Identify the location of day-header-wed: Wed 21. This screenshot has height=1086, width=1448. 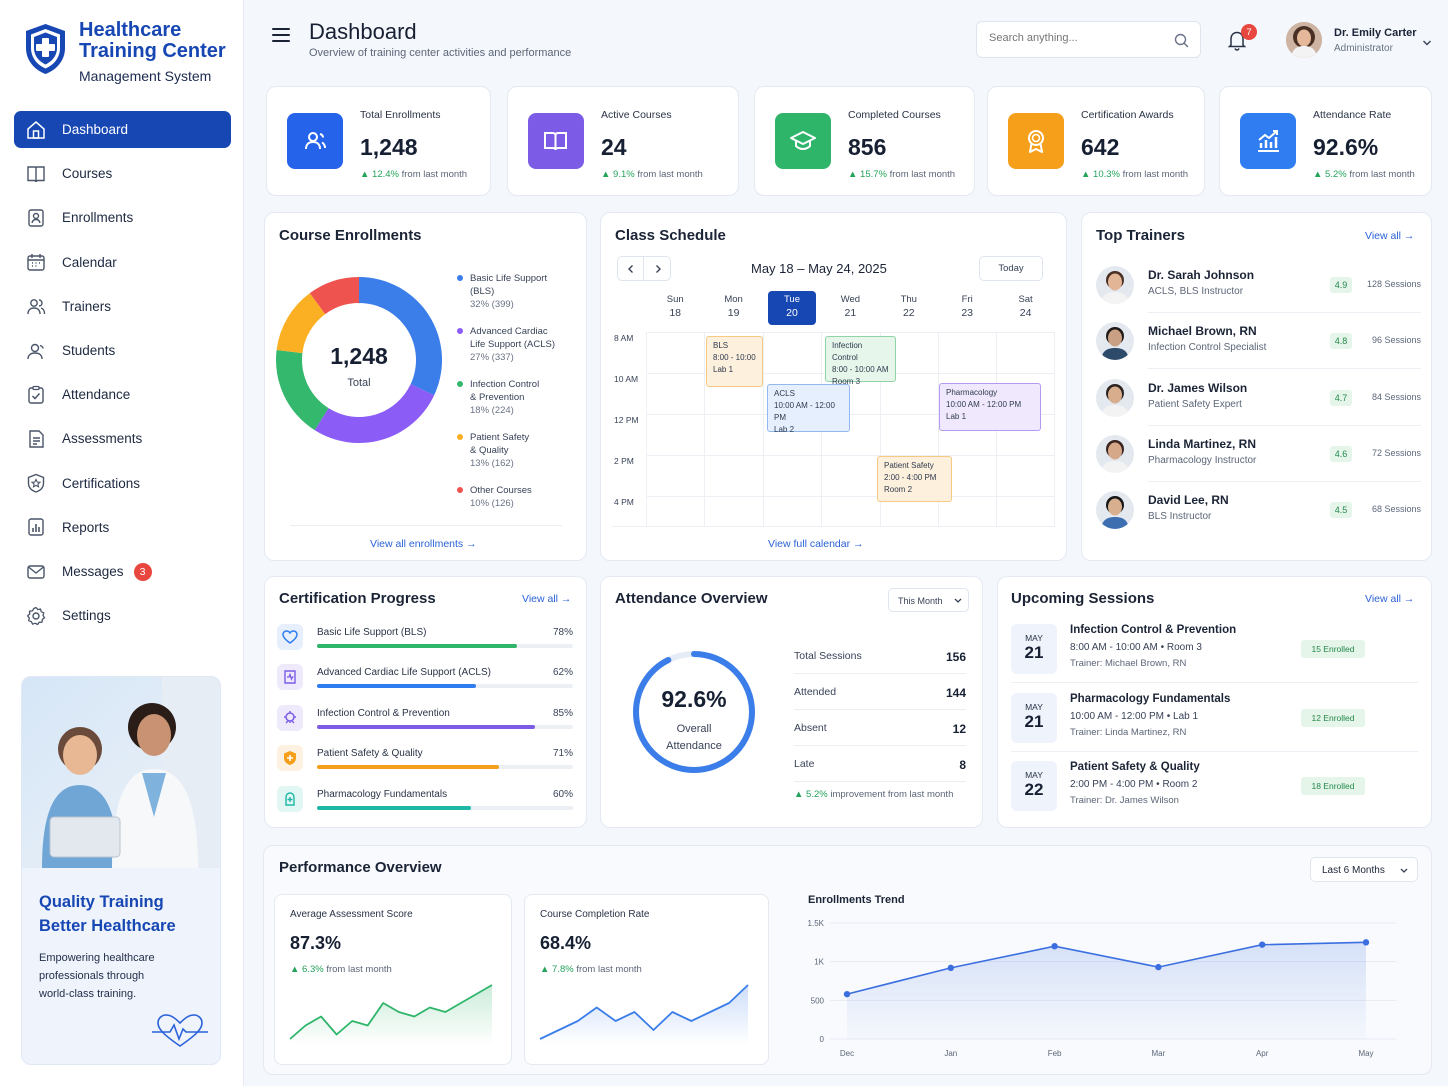
(850, 308).